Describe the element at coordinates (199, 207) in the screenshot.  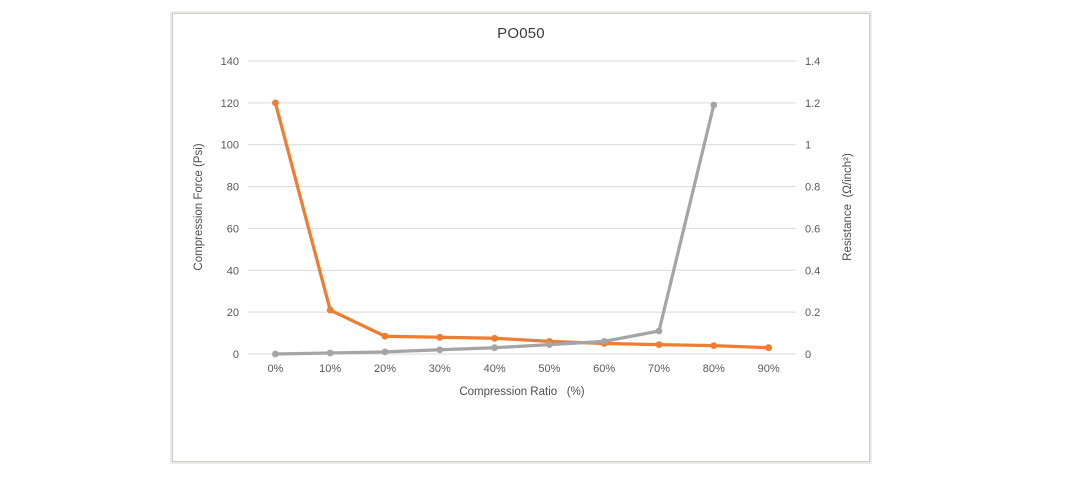
I see `left-axis-title: Compression Force (Psi)` at that location.